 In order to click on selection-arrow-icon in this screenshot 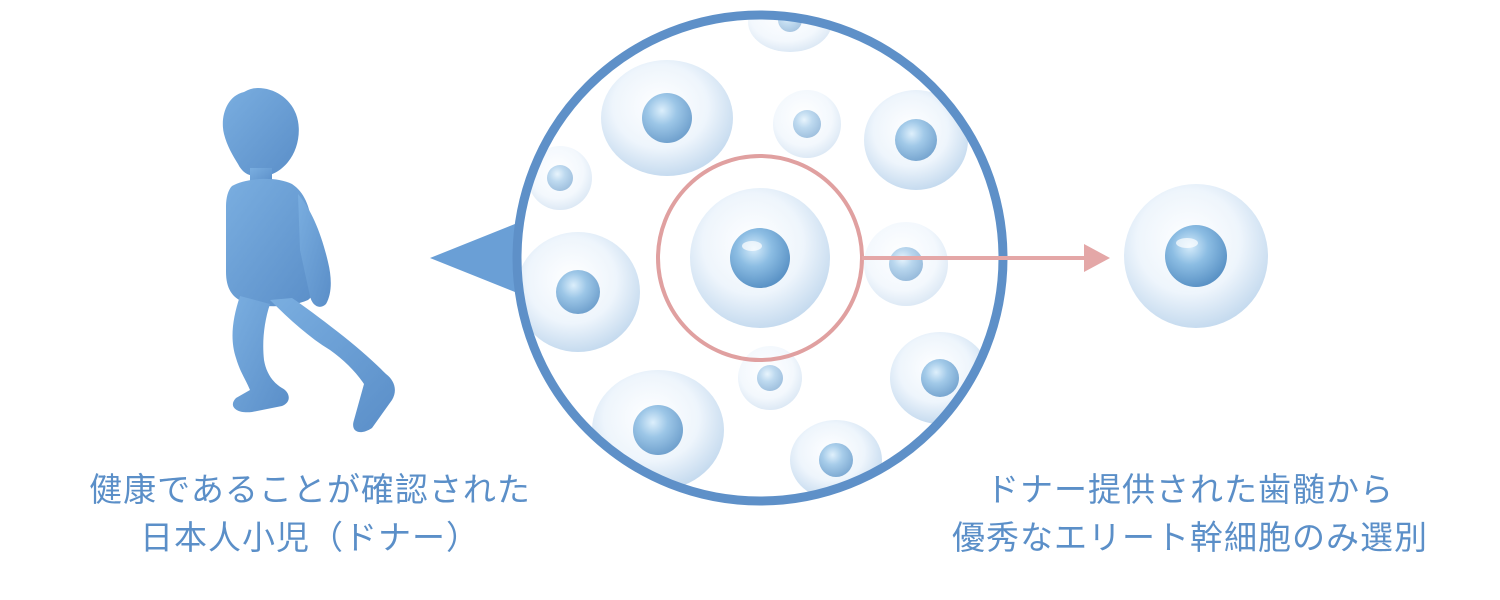, I will do `click(986, 258)`.